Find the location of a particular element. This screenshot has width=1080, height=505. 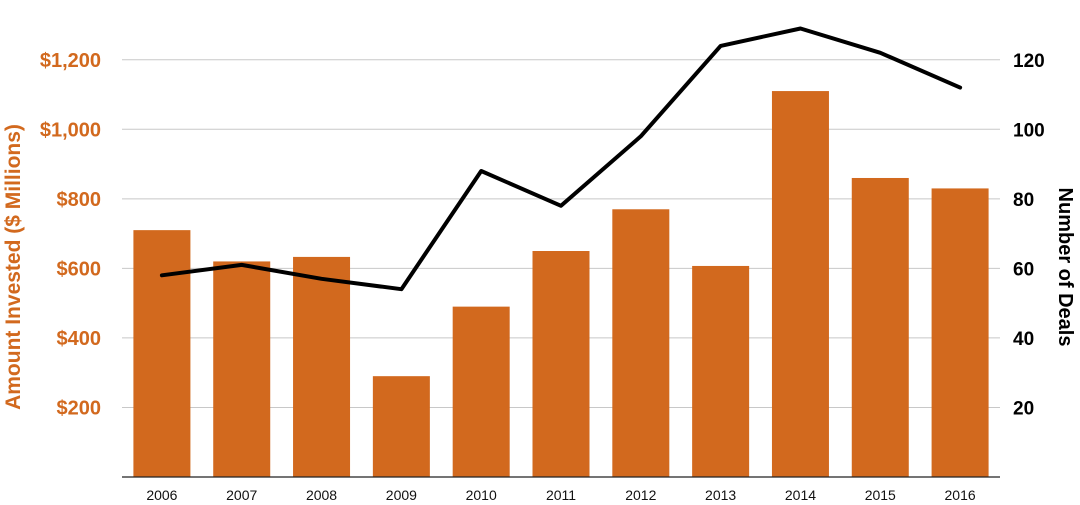

x-tick-label: 2009 is located at coordinates (401, 495).